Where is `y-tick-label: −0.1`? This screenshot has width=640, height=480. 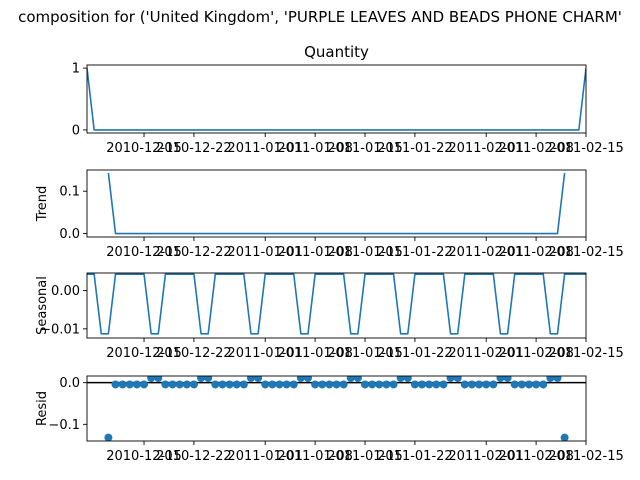 y-tick-label: −0.1 is located at coordinates (64, 425).